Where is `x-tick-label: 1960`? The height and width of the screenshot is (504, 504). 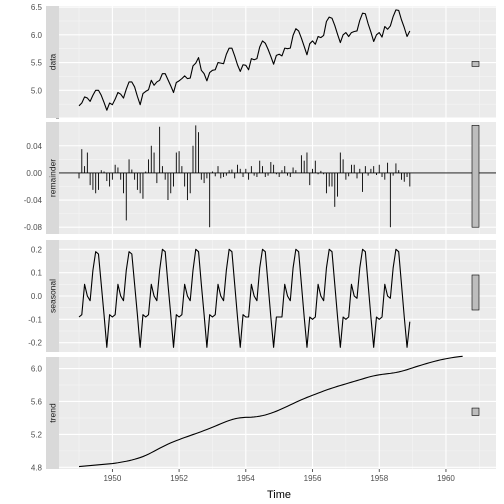
x-tick-label: 1960 is located at coordinates (446, 478).